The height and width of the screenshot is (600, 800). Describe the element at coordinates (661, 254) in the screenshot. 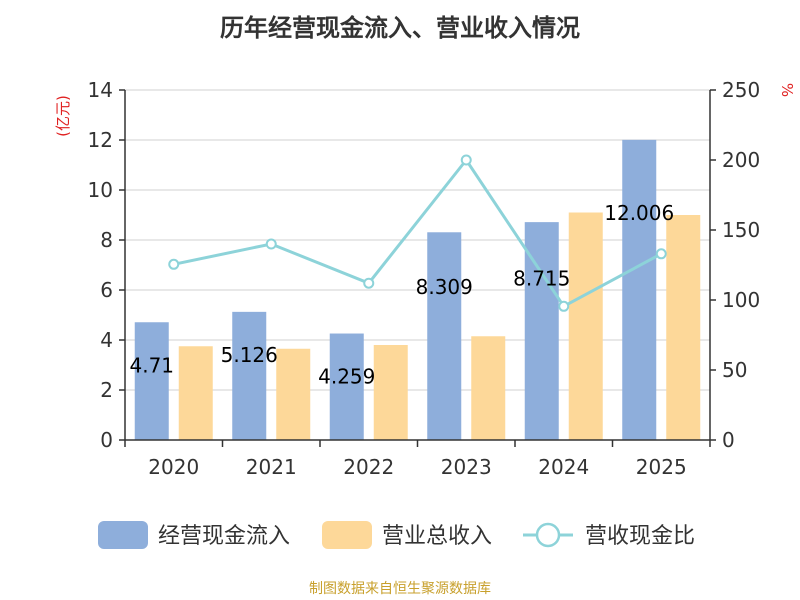

I see `ratio-point-2025` at that location.